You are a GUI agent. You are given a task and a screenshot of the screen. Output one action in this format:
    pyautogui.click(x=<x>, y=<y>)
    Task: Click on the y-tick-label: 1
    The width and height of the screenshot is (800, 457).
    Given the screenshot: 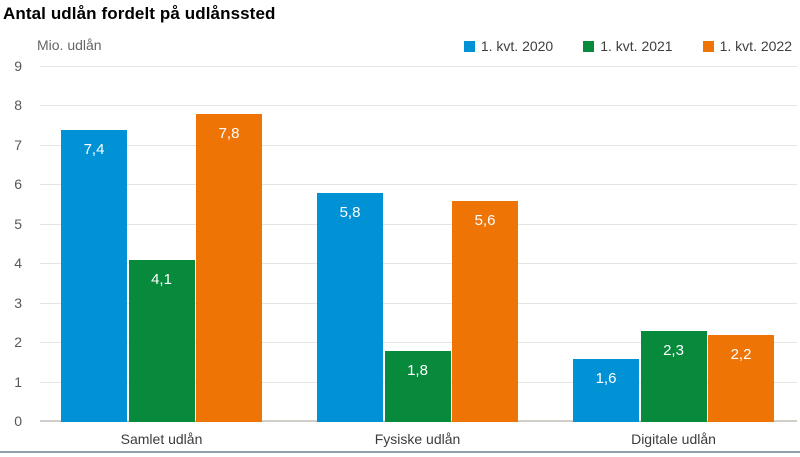 What is the action you would take?
    pyautogui.click(x=18, y=381)
    